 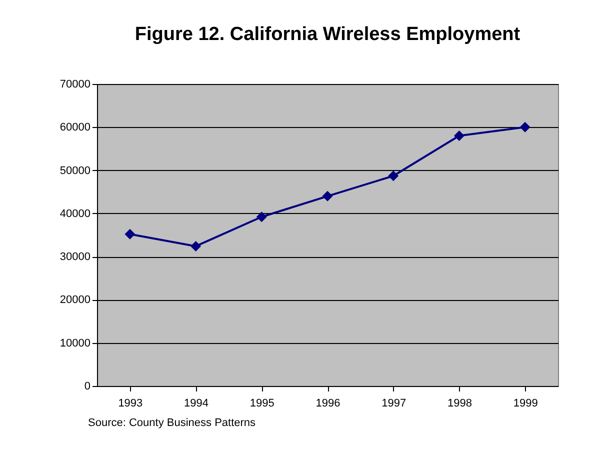 I want to click on y-tick-label: 20000, so click(x=75, y=300).